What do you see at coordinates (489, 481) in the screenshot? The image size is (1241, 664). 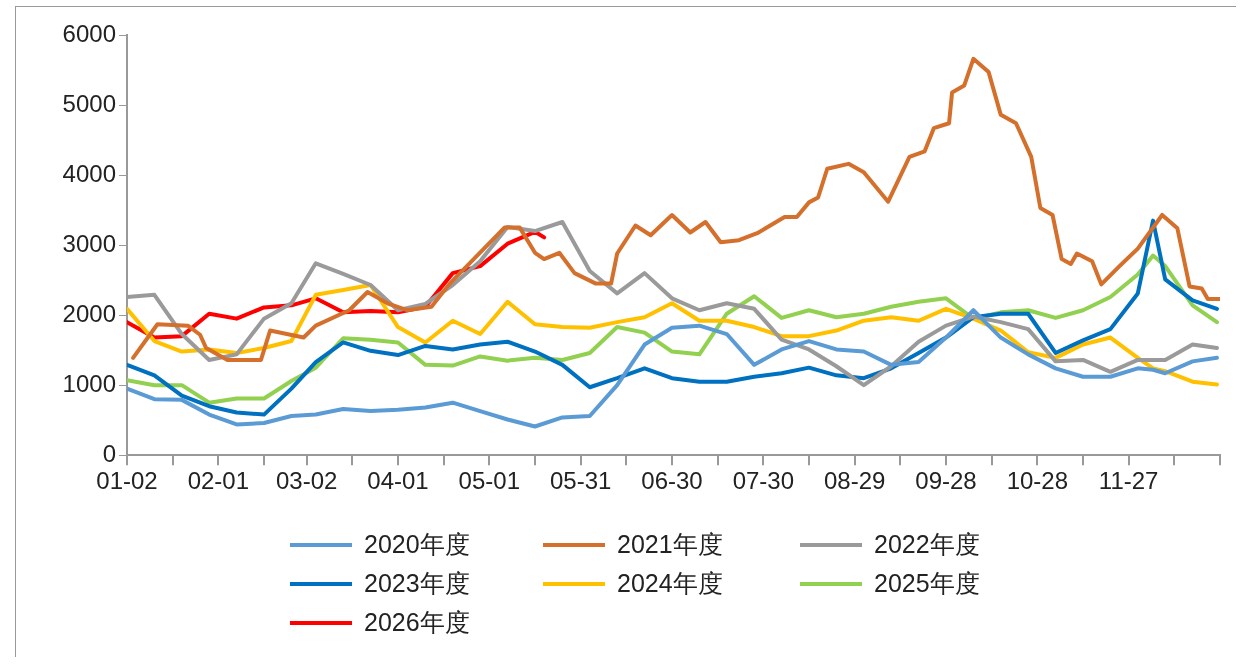 I see `x-tick-label: 05-01` at bounding box center [489, 481].